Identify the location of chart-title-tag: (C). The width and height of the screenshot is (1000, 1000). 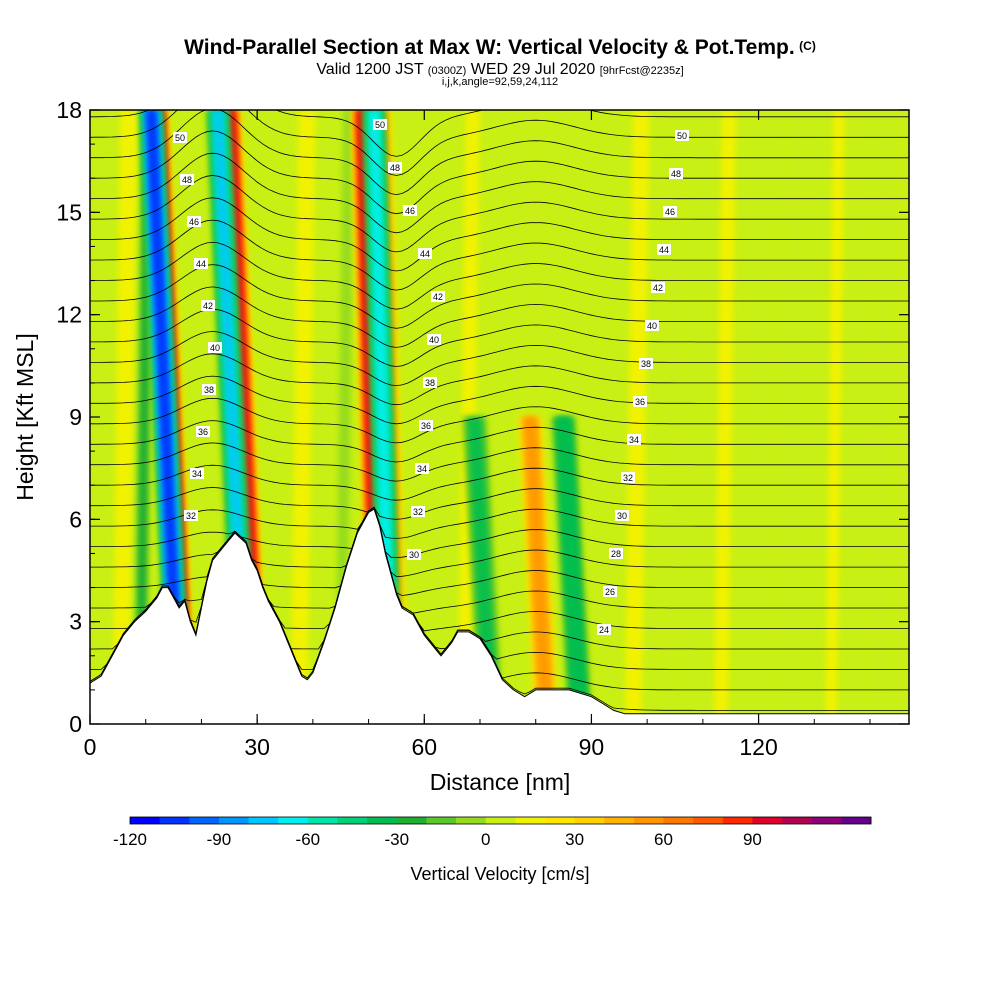
(807, 46).